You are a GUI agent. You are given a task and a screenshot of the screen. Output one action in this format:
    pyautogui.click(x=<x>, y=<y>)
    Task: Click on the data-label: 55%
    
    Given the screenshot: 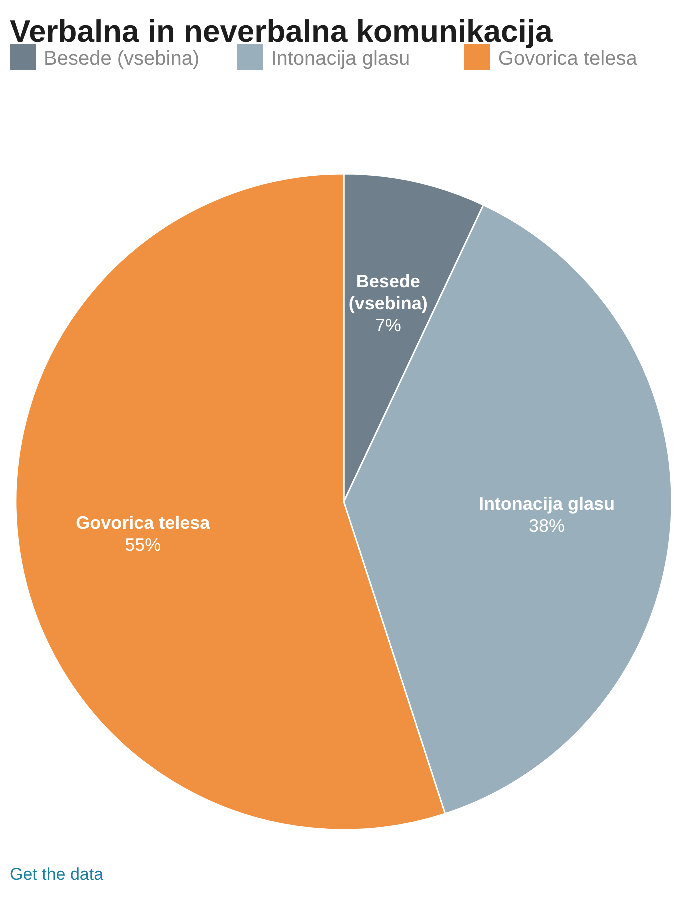 What is the action you would take?
    pyautogui.click(x=143, y=544)
    